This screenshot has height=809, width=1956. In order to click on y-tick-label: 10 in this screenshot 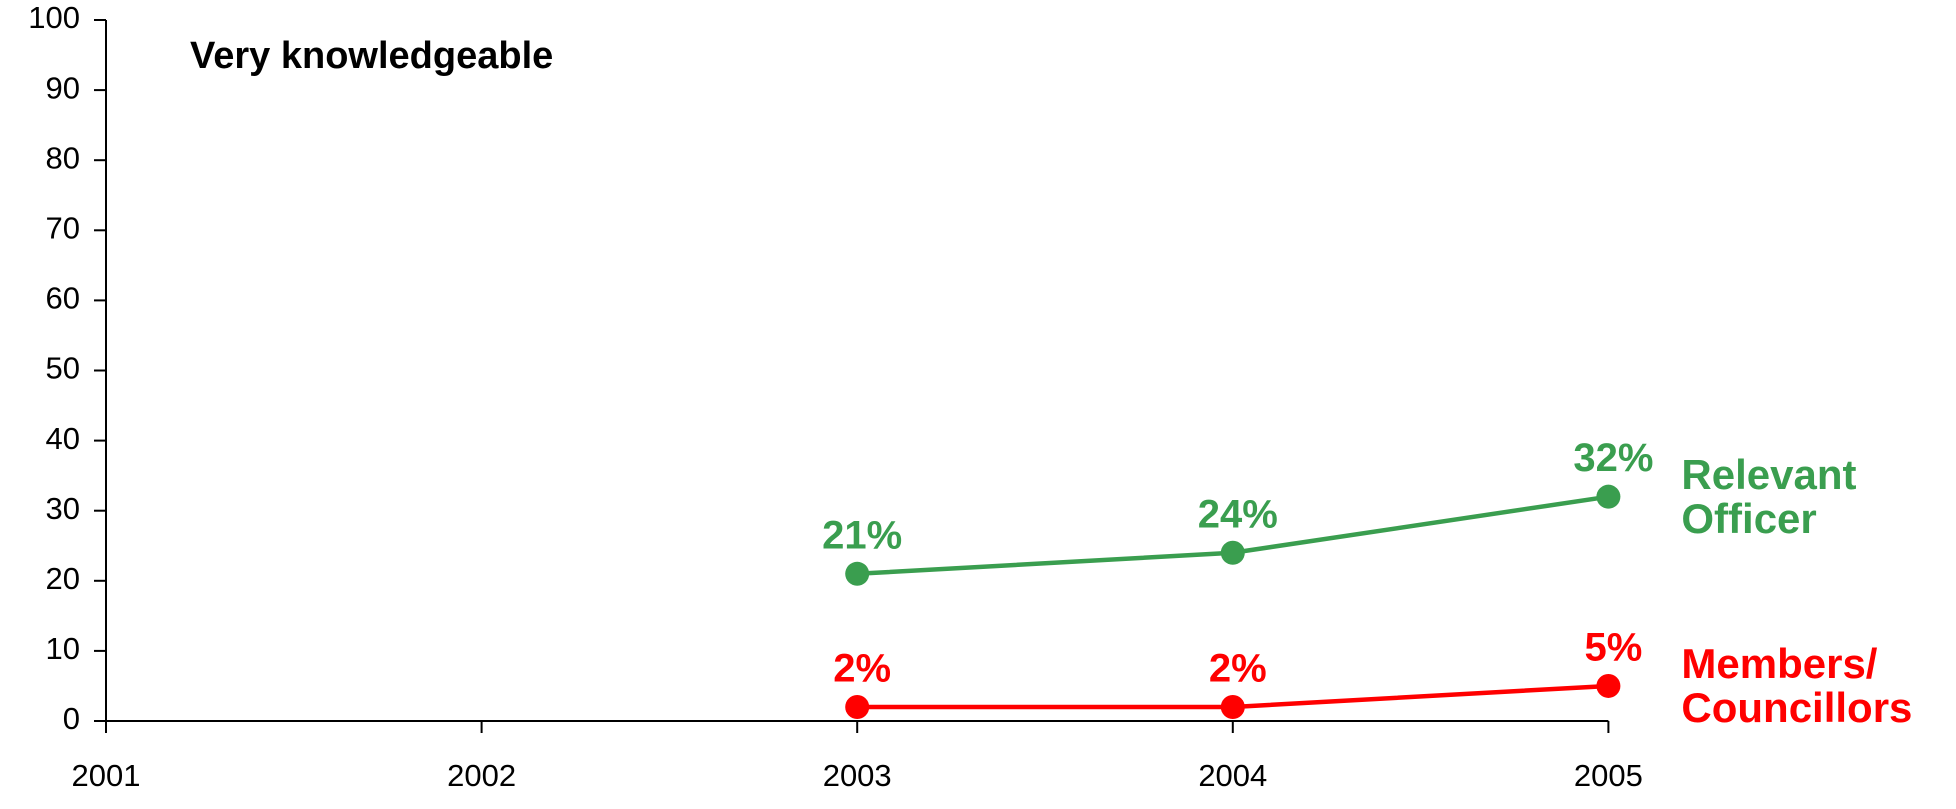, I will do `click(63, 648)`.